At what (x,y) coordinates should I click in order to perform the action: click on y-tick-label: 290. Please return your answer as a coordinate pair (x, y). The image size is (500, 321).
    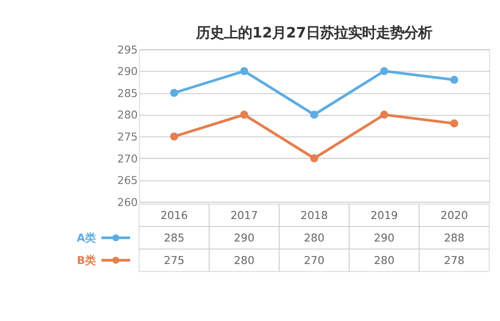
    Looking at the image, I should click on (127, 71).